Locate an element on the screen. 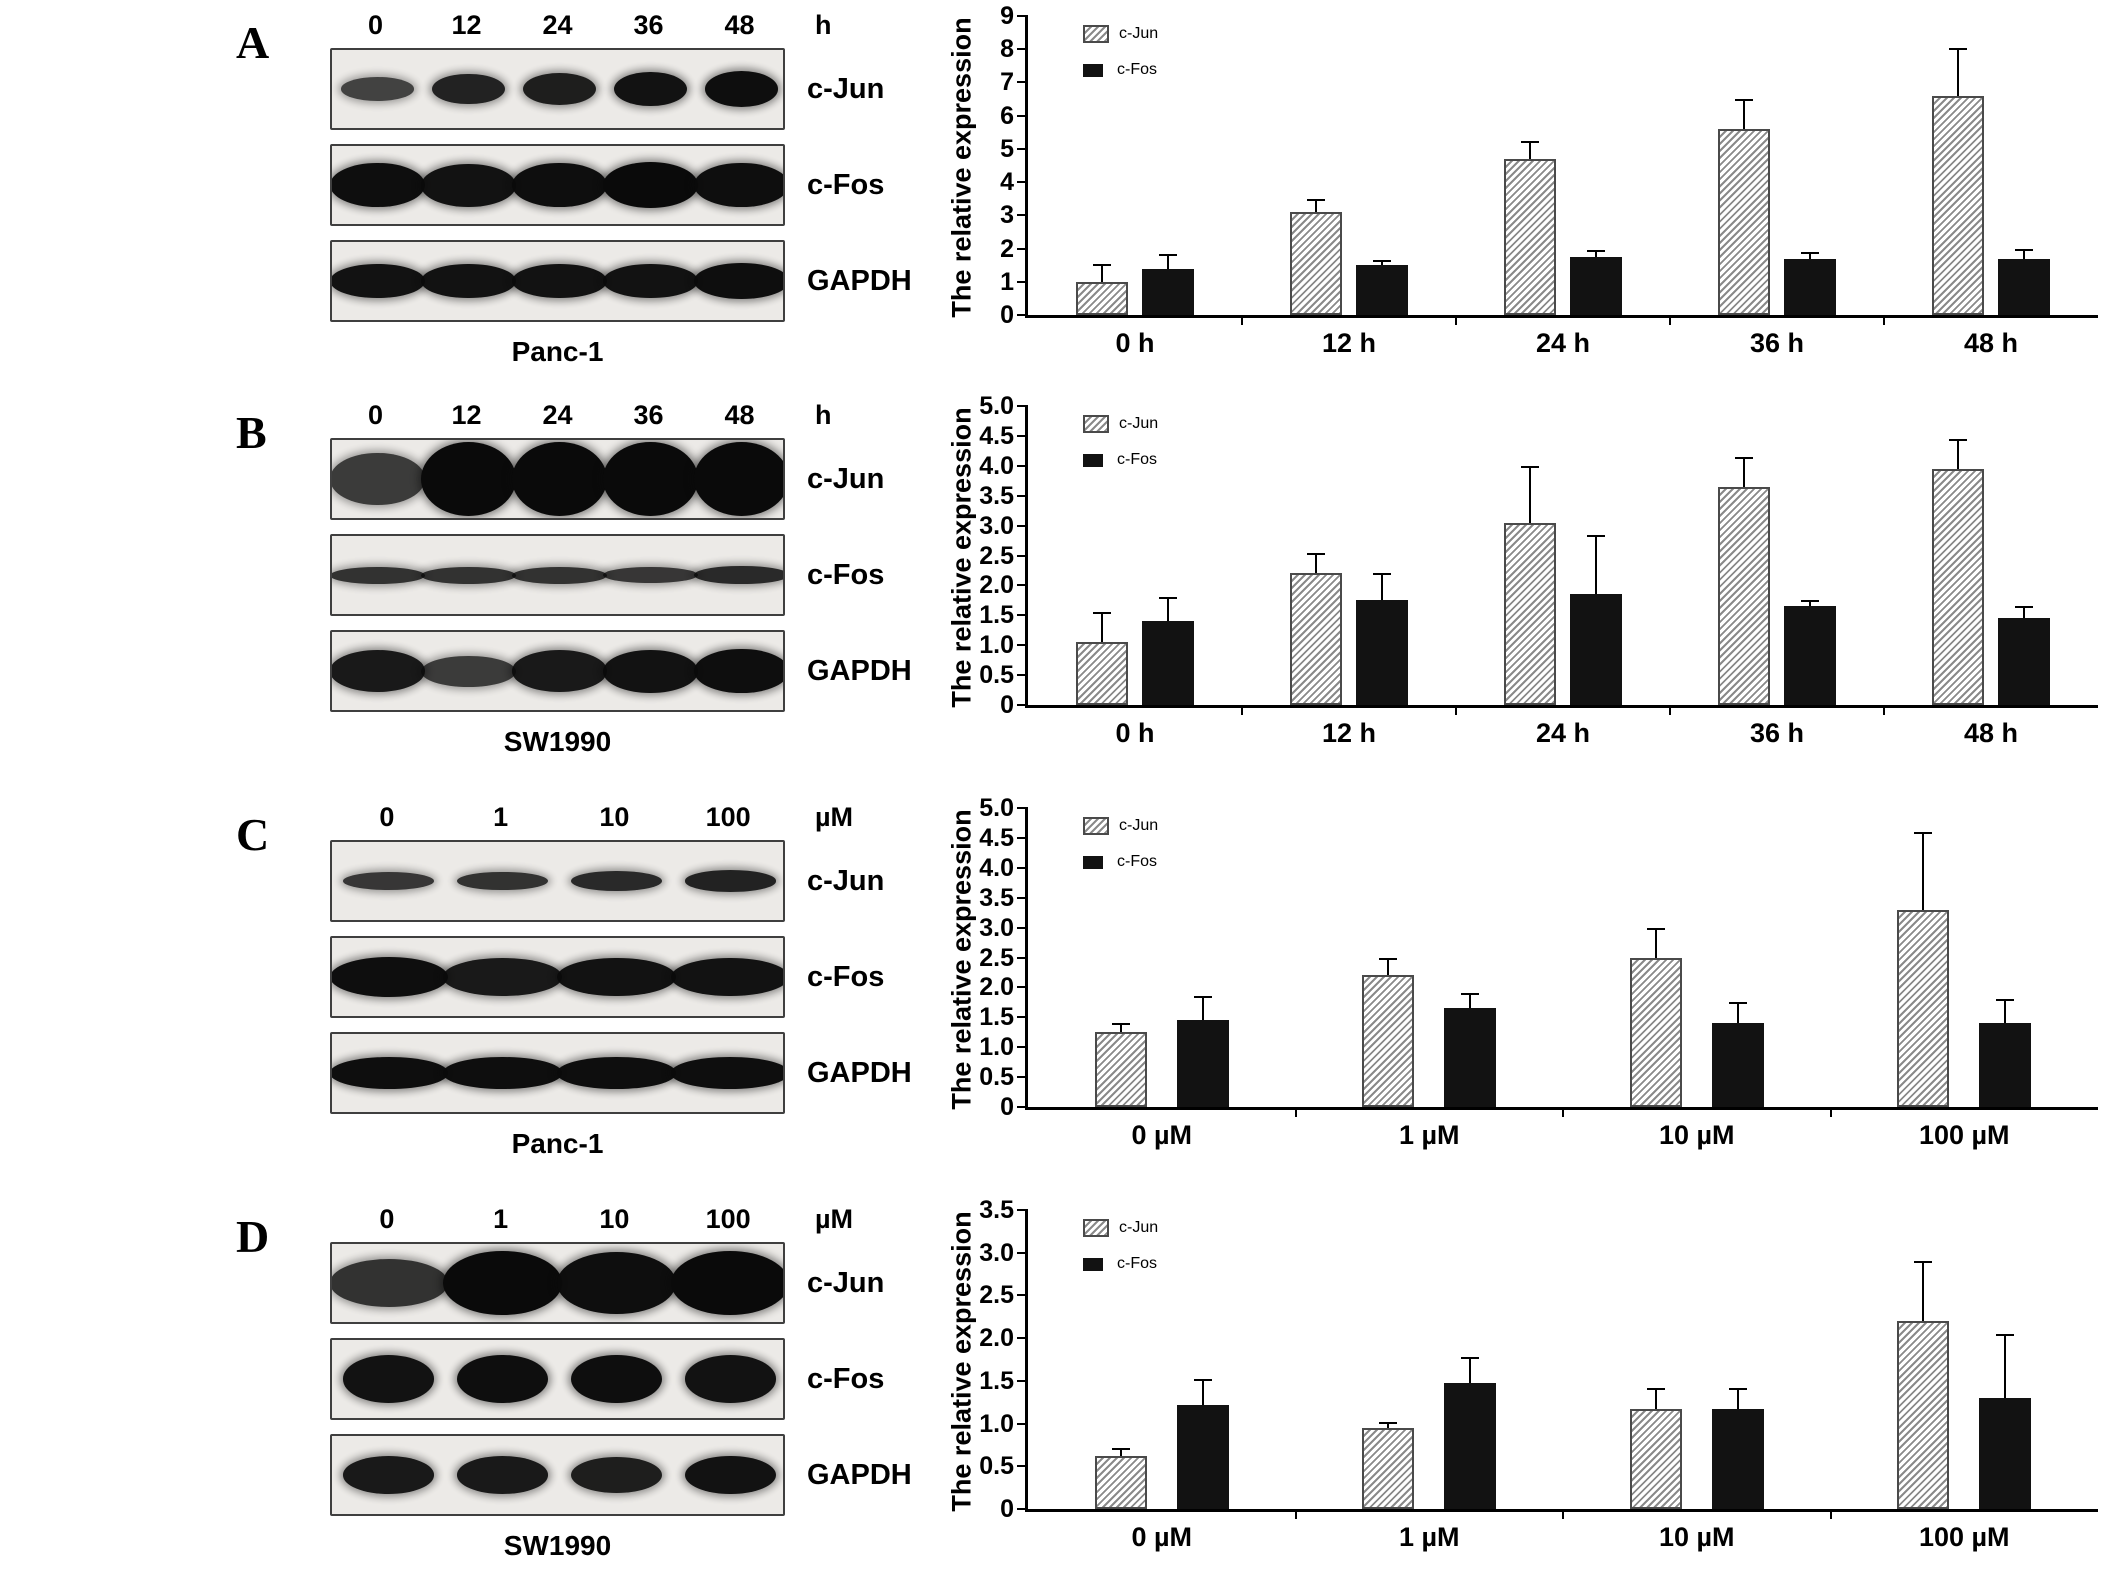  blot-strip-row: GAPDH is located at coordinates (710, 281).